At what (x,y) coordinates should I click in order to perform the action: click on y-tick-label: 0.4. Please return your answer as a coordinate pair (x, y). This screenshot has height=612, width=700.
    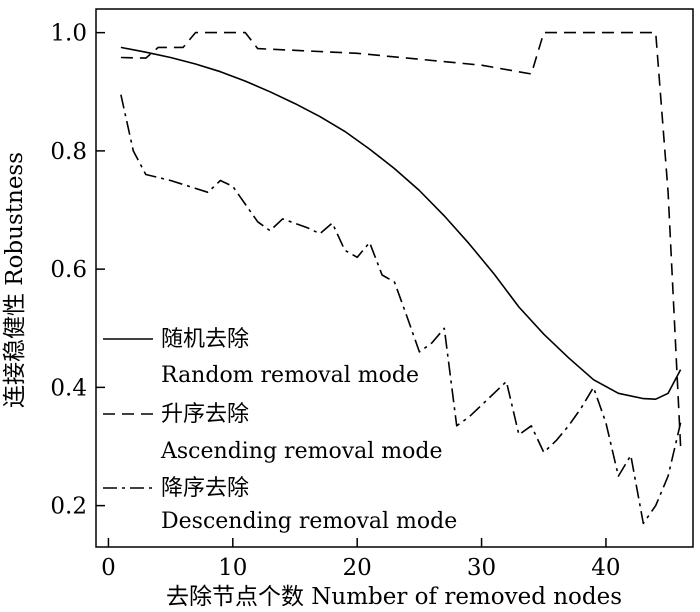
    Looking at the image, I should click on (68, 388).